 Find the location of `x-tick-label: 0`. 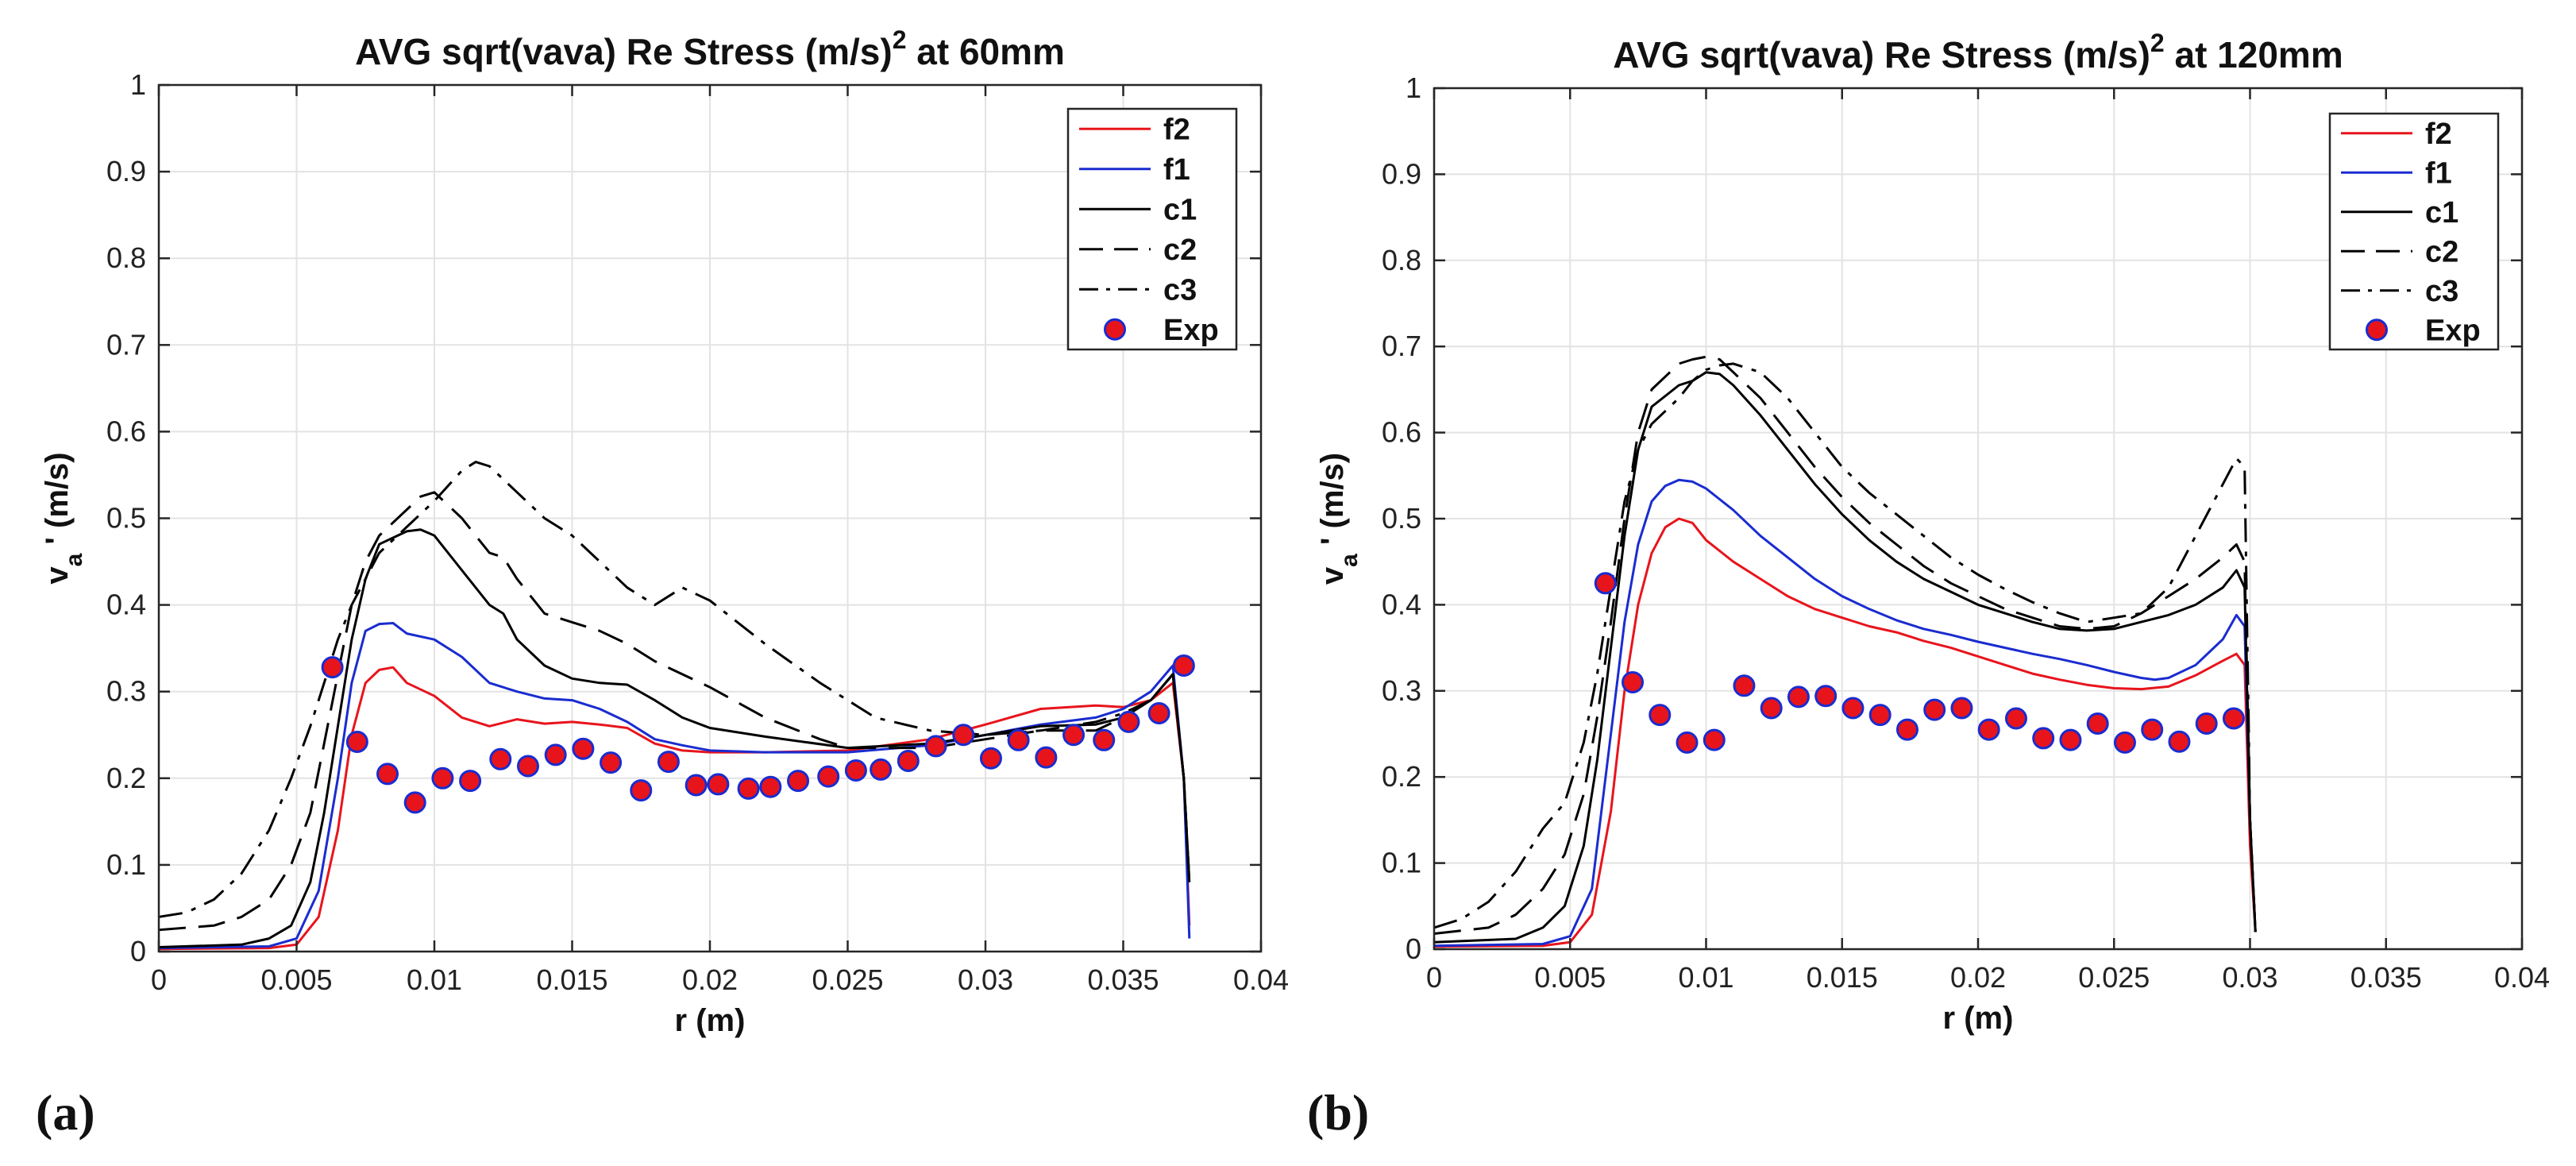

x-tick-label: 0 is located at coordinates (159, 980).